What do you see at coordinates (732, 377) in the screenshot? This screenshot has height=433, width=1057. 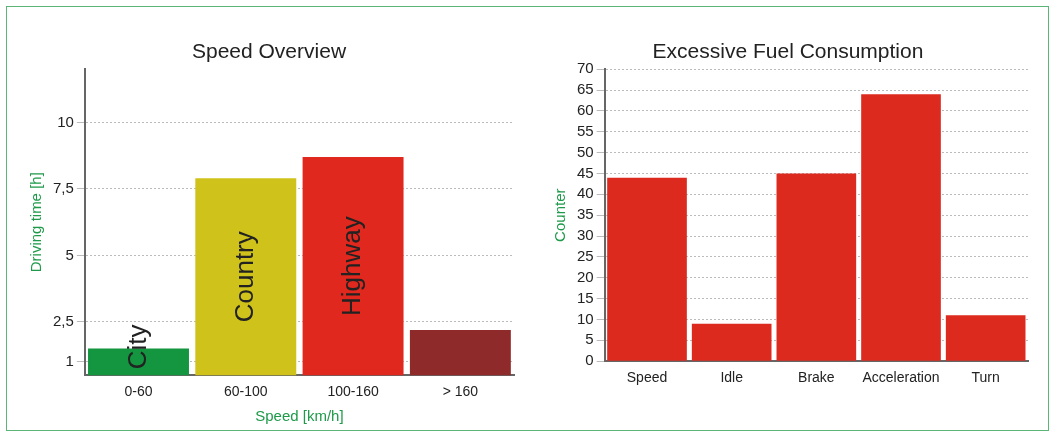 I see `x-tick-label: Idle` at bounding box center [732, 377].